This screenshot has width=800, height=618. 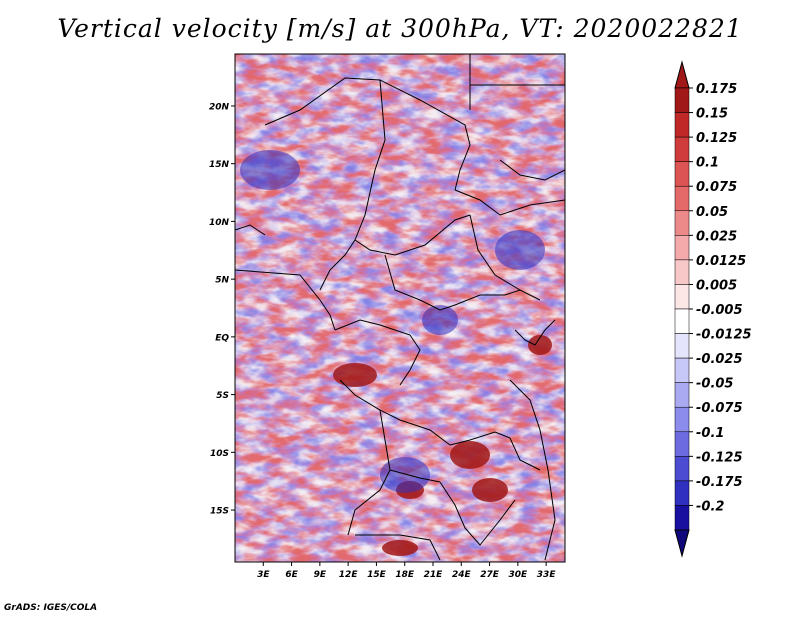 What do you see at coordinates (405, 575) in the screenshot?
I see `lon-label: 18E` at bounding box center [405, 575].